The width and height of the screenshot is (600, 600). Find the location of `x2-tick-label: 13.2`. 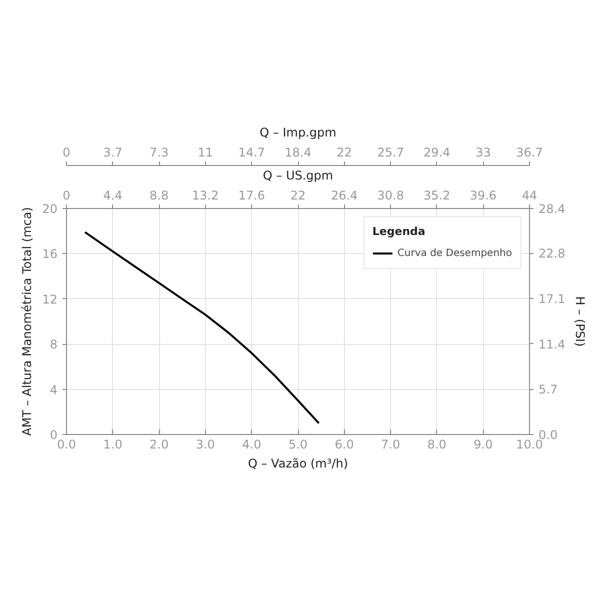

x2-tick-label: 13.2 is located at coordinates (205, 195).